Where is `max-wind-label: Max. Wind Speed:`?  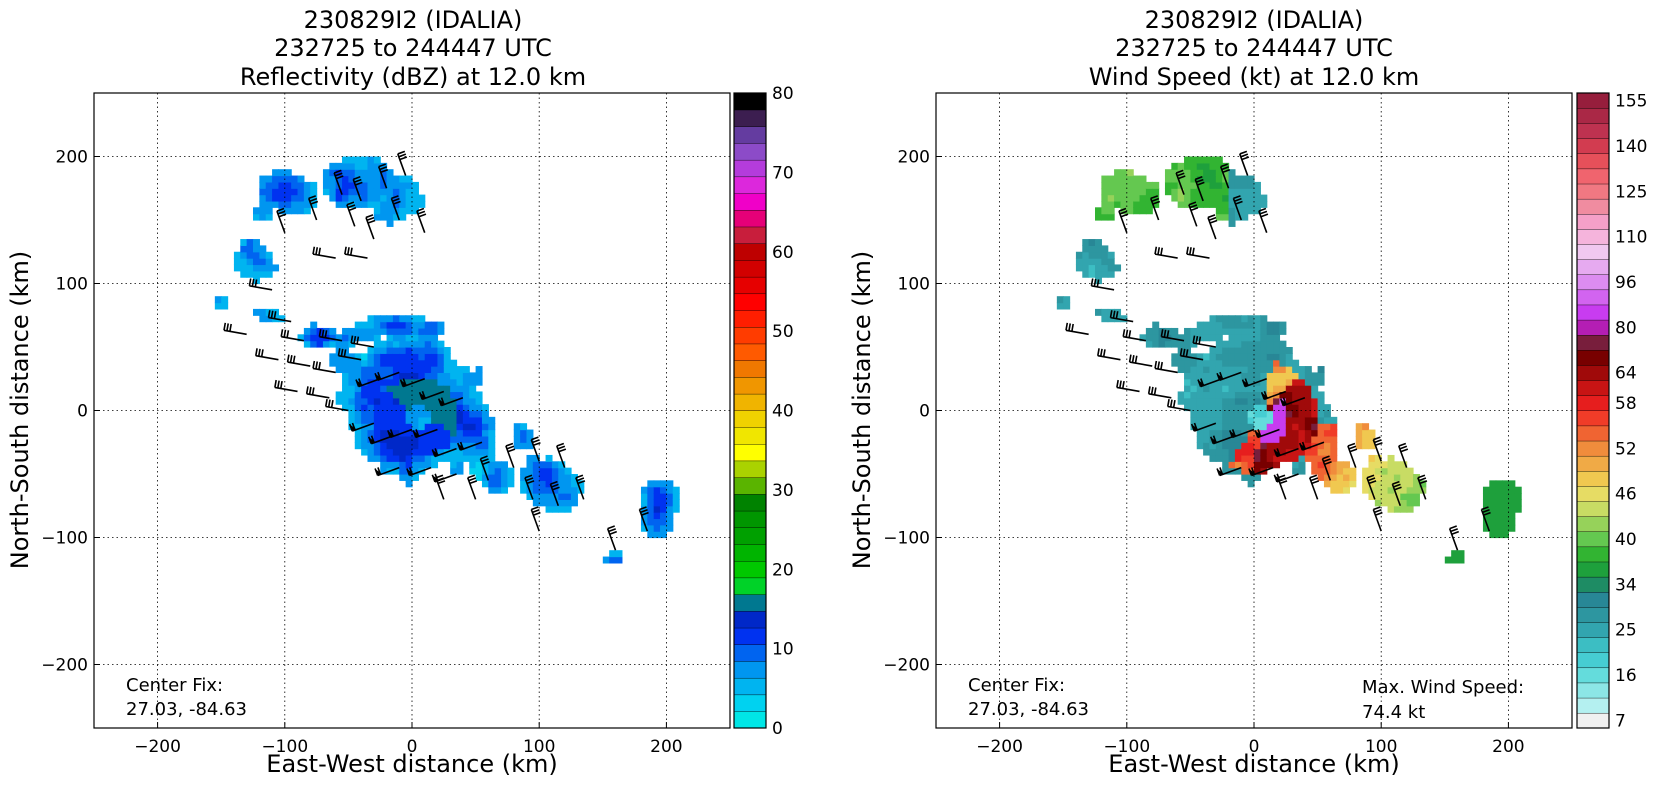 max-wind-label: Max. Wind Speed: is located at coordinates (1443, 687).